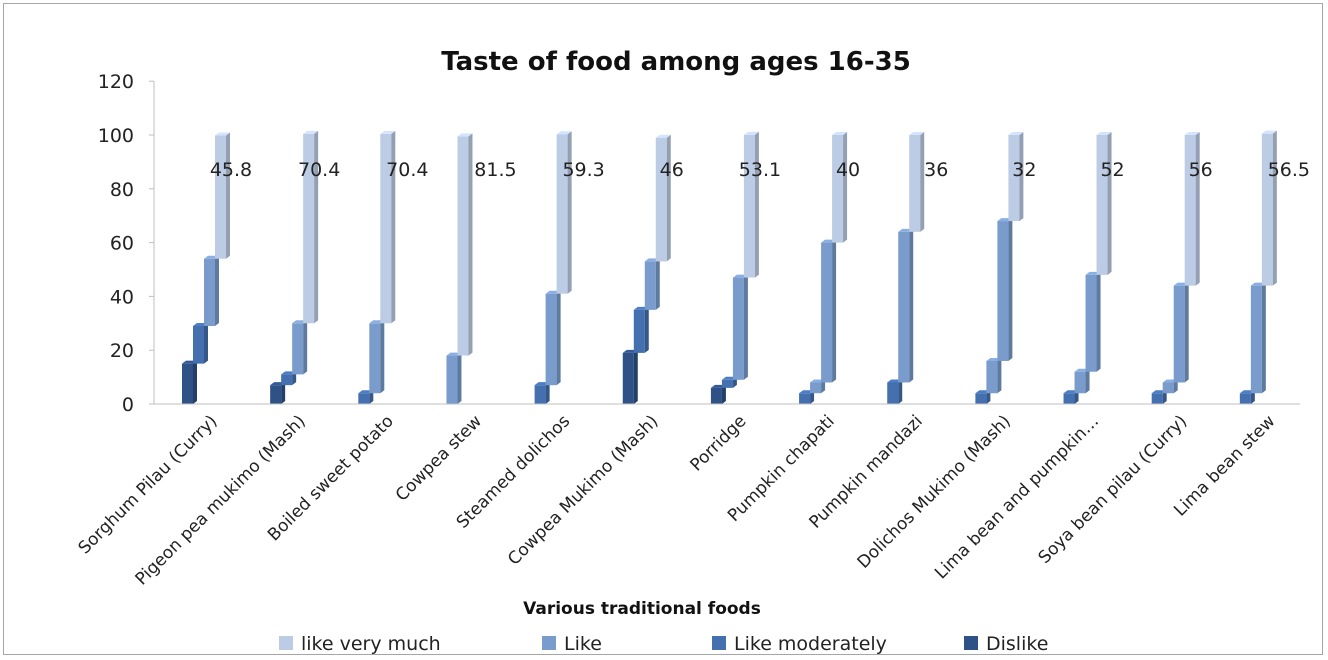 The height and width of the screenshot is (660, 1328). Describe the element at coordinates (848, 170) in the screenshot. I see `data-label: 40` at that location.